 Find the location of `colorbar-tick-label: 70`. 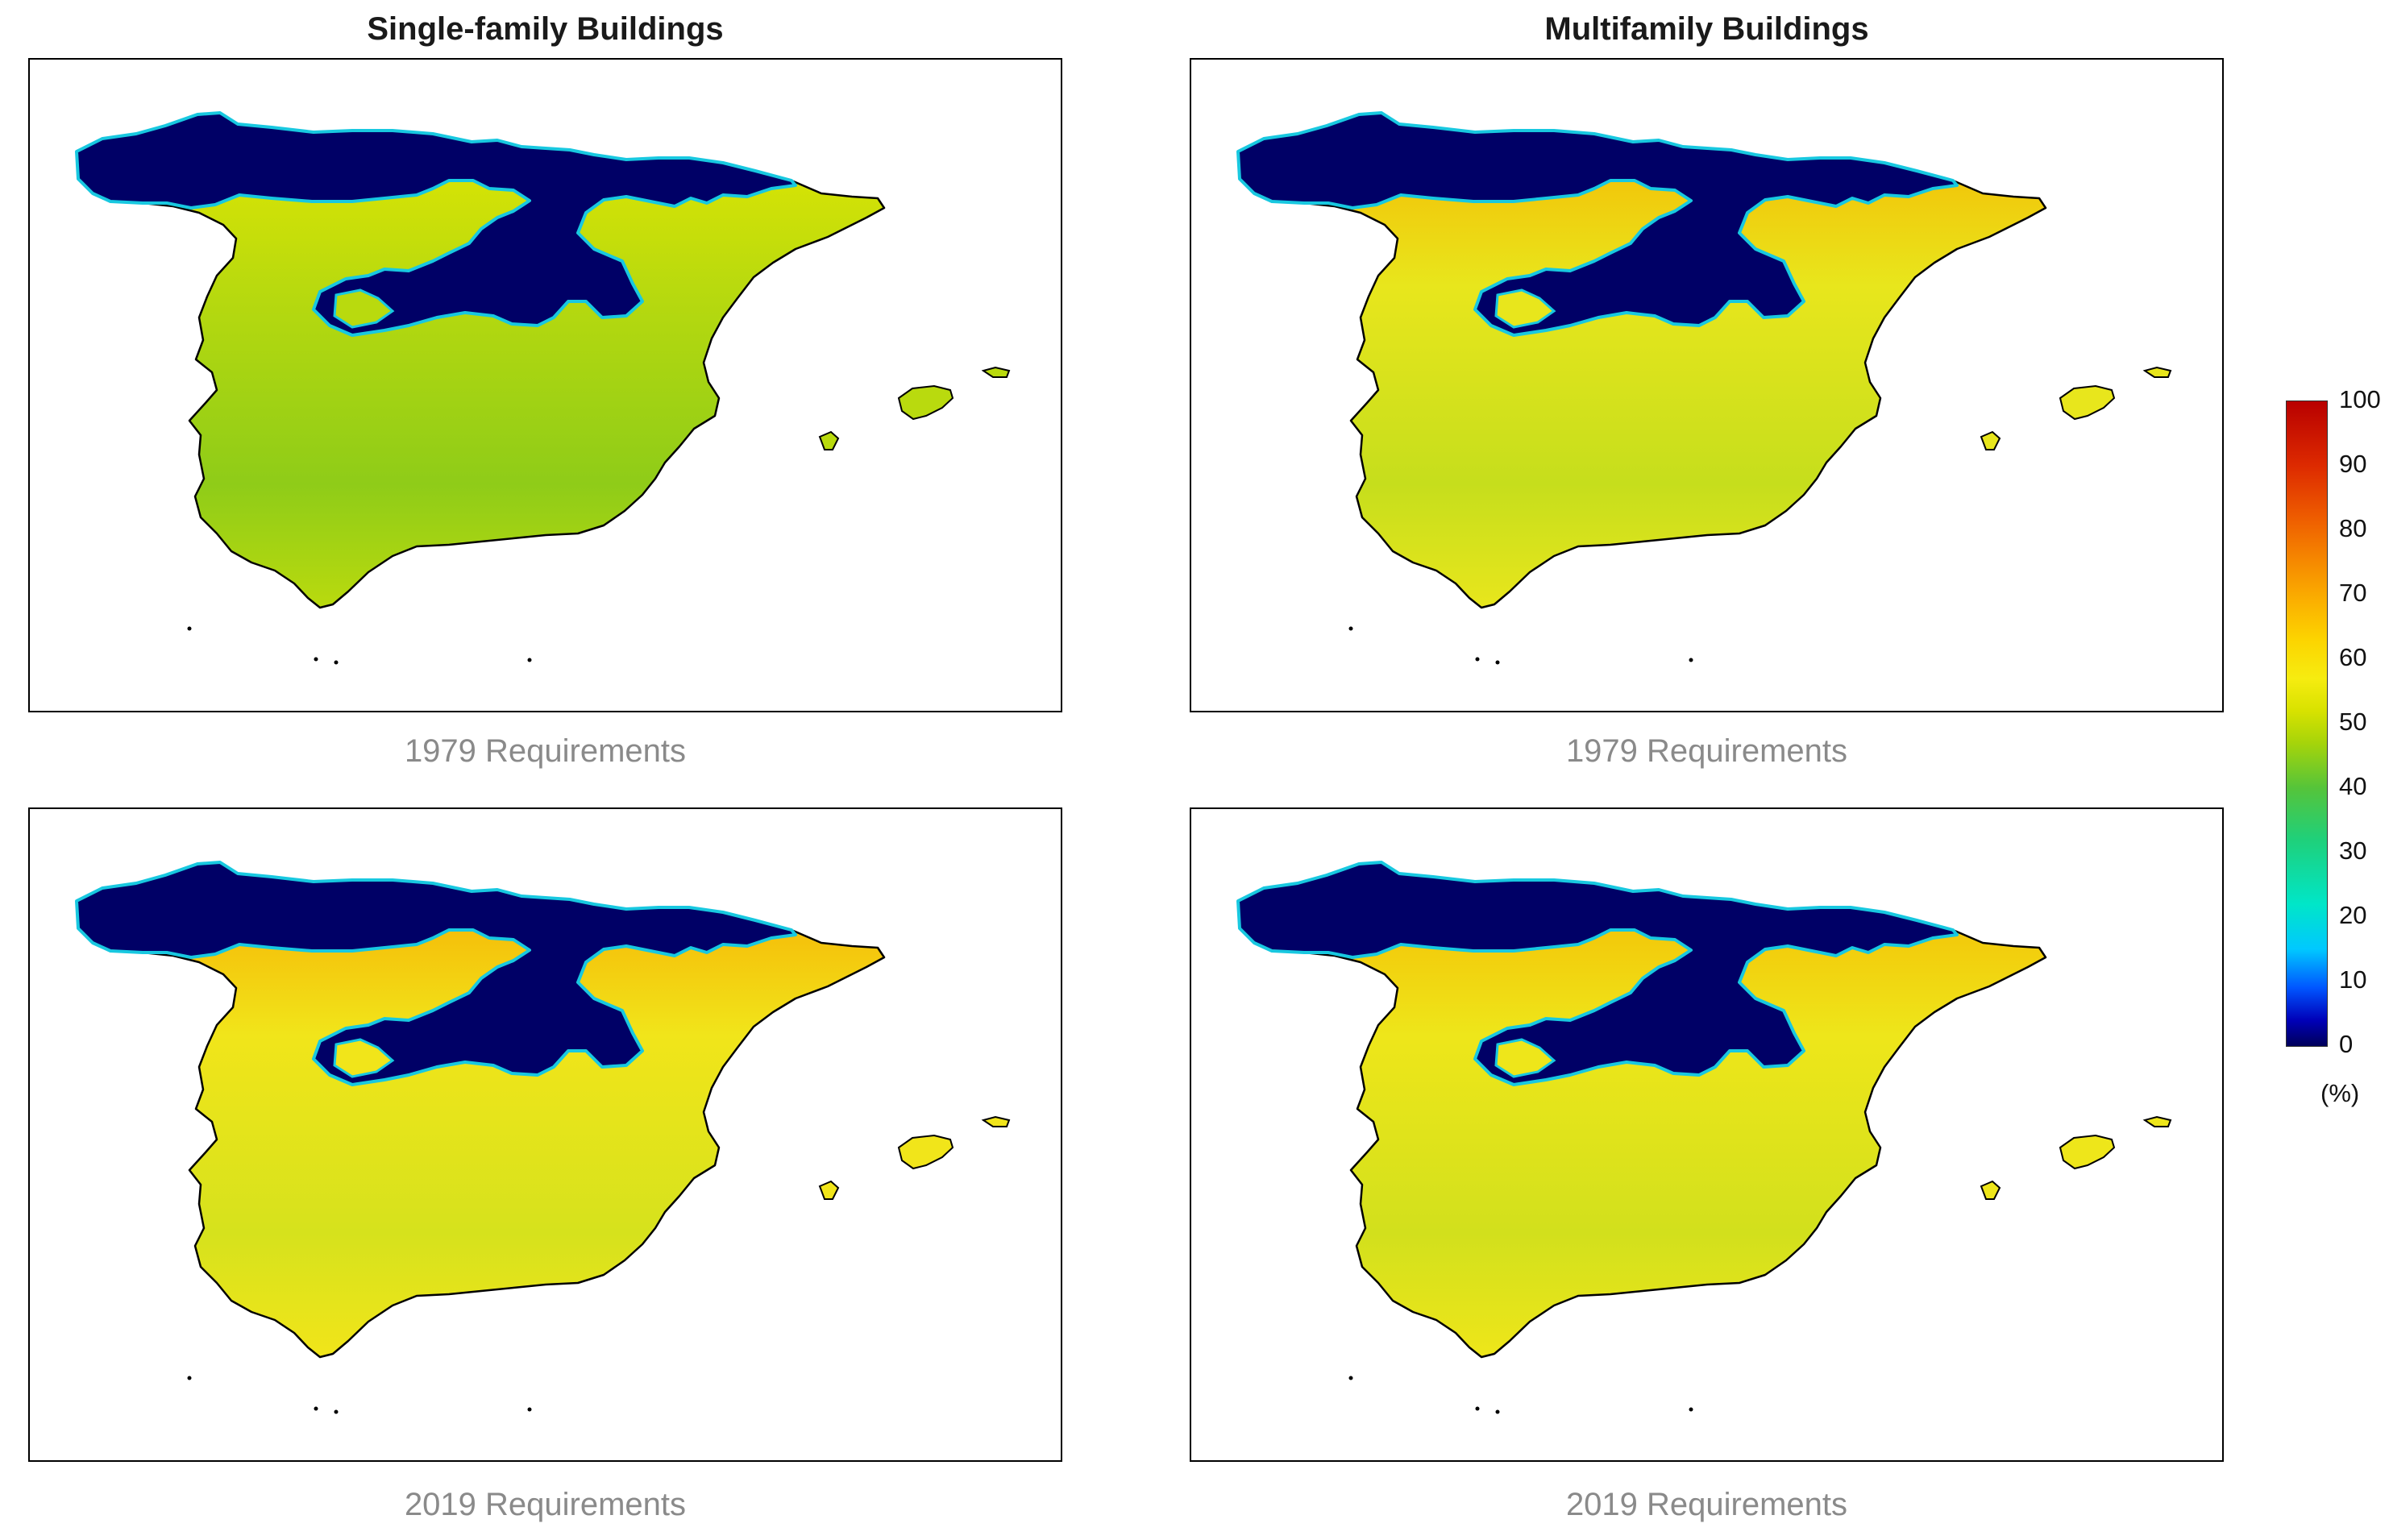

colorbar-tick-label: 70 is located at coordinates (2353, 593).